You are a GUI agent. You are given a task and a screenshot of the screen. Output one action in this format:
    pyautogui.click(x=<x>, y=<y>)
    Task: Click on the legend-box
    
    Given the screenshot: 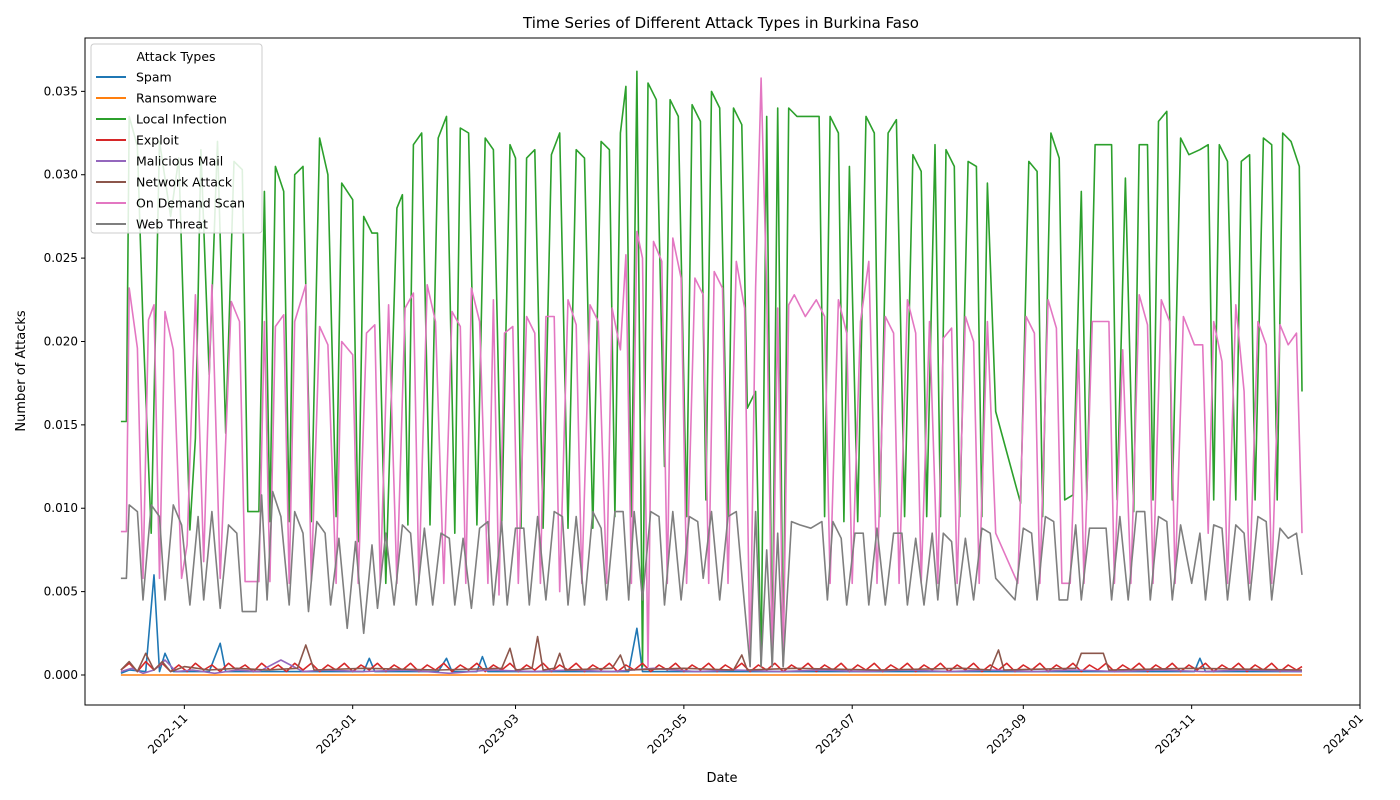 What is the action you would take?
    pyautogui.click(x=176, y=138)
    